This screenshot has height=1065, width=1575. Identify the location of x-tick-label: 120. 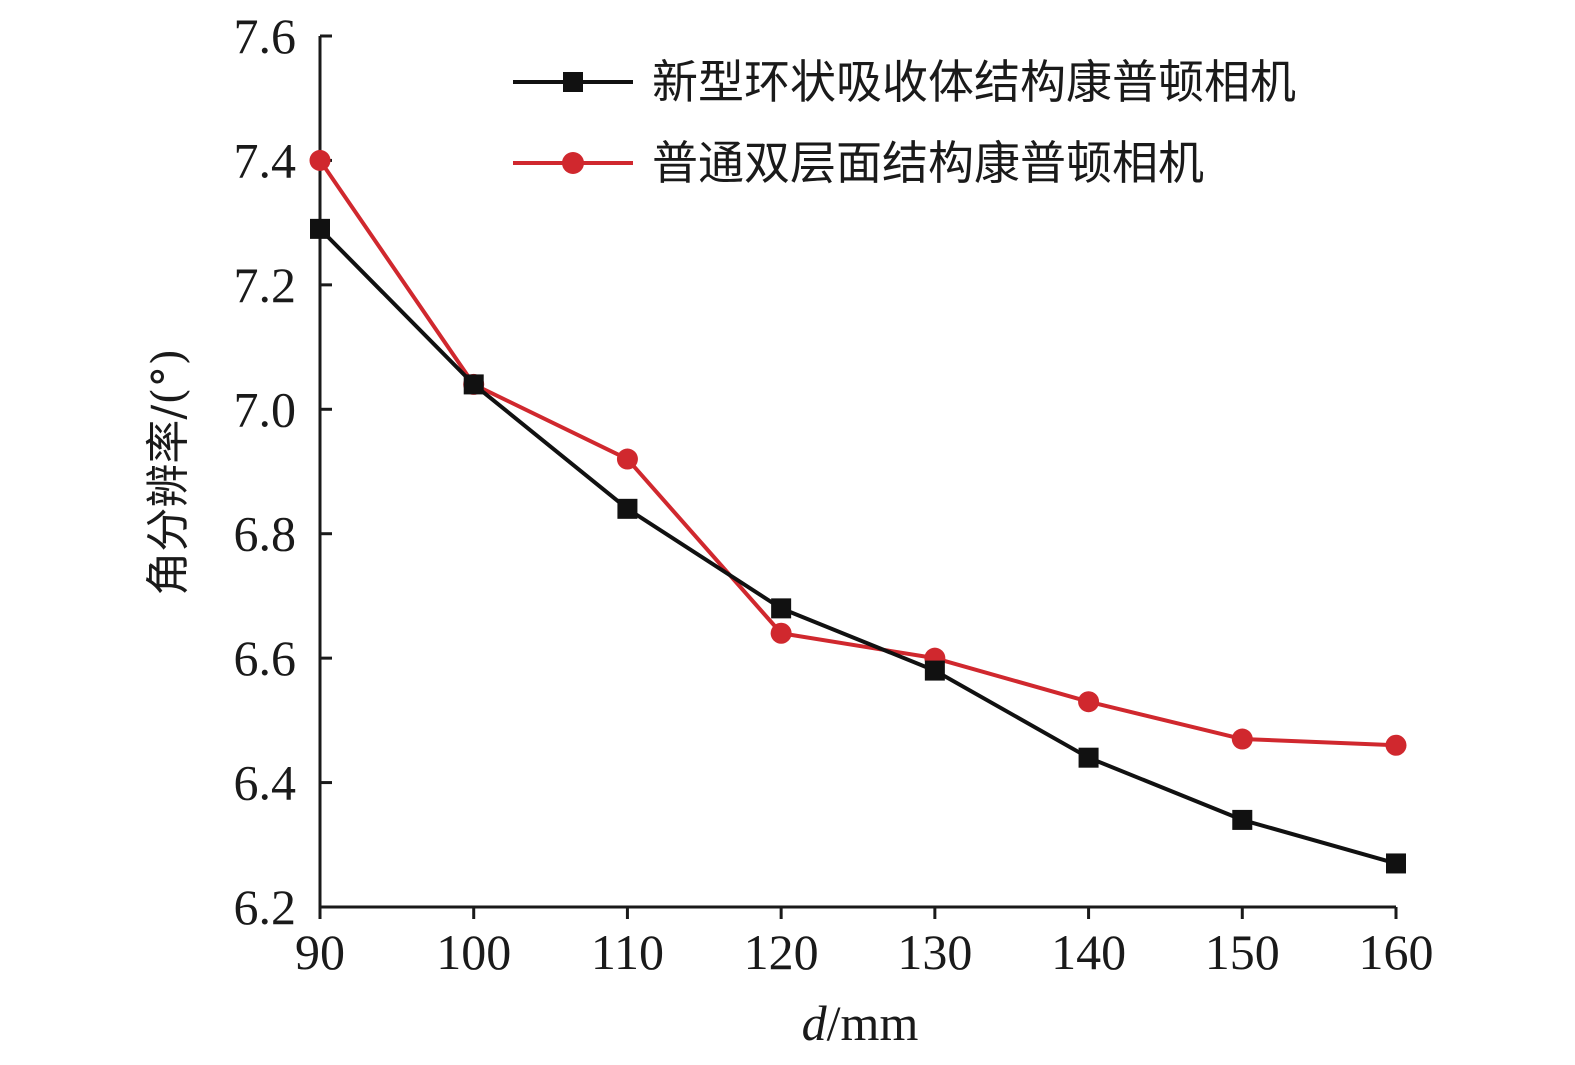
(781, 952).